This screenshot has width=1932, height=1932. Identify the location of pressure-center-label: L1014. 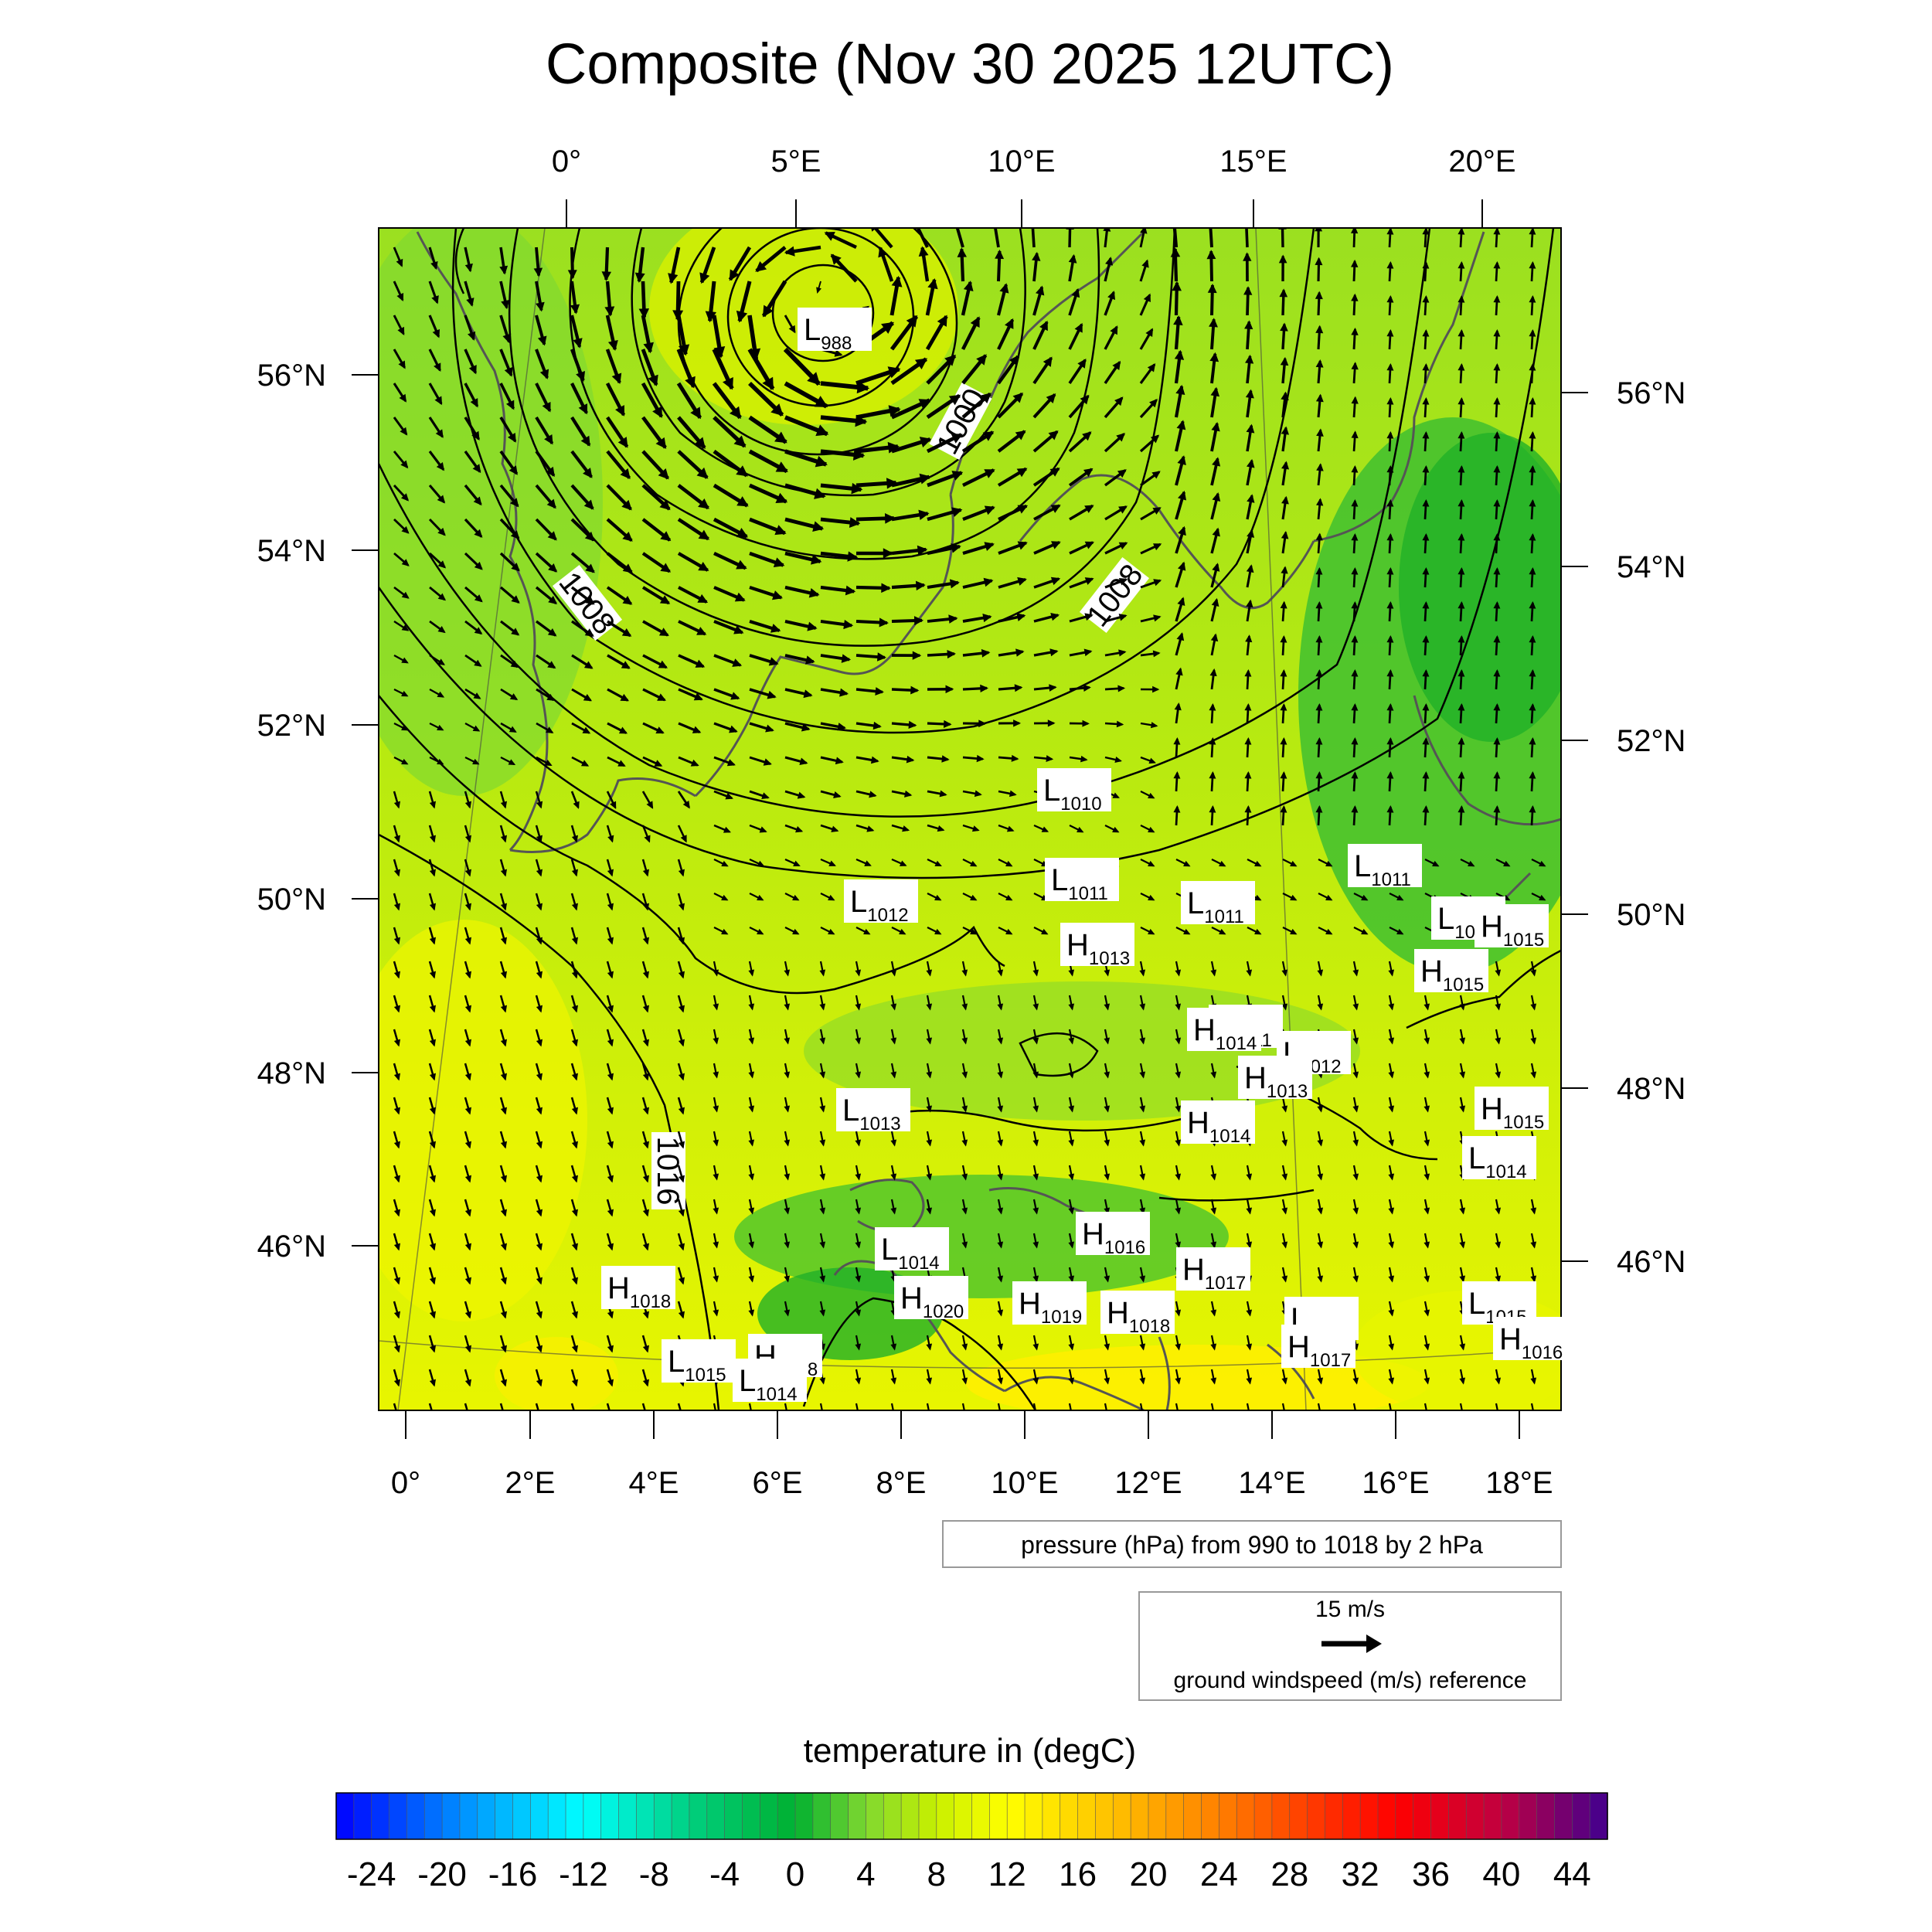
(770, 1382).